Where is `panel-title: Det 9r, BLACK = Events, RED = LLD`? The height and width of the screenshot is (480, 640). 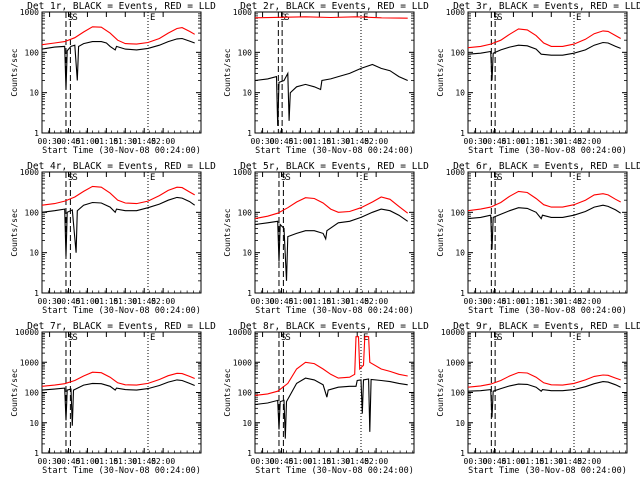
panel-title: Det 9r, BLACK = Events, RED = LLD is located at coordinates (546, 326).